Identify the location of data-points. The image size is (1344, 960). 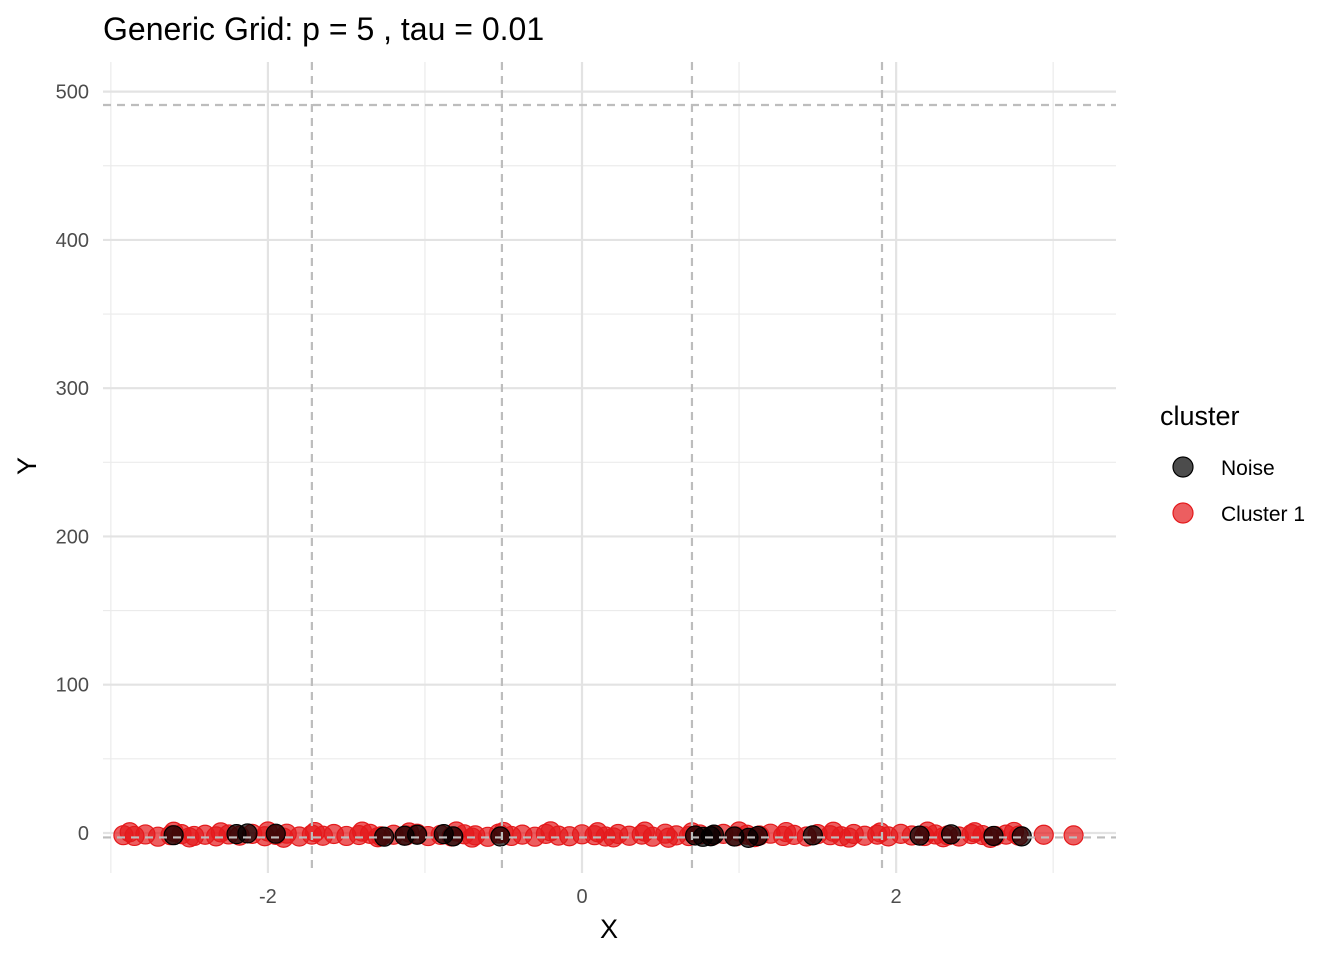
(598, 834).